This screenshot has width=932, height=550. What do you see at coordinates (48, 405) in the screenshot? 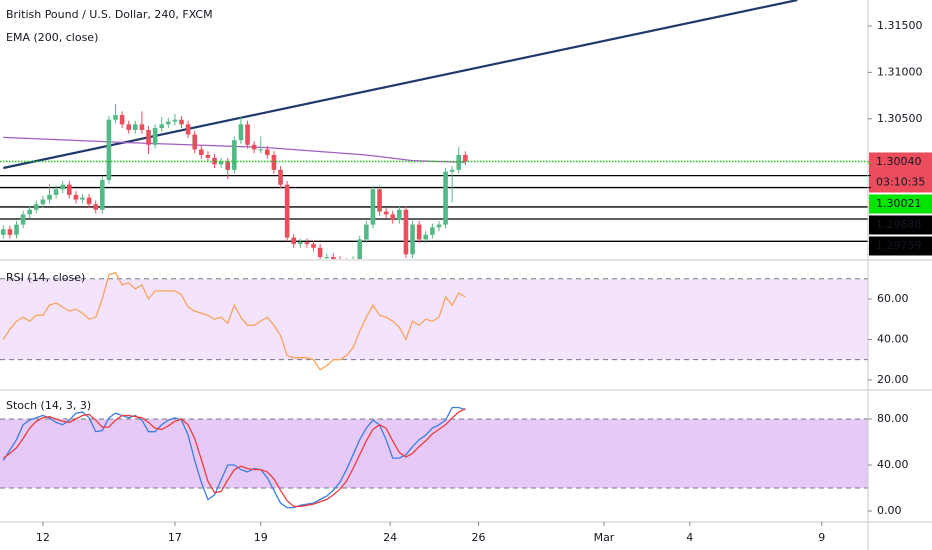
I see `indicator-title: Stoch (14, 3, 3)` at bounding box center [48, 405].